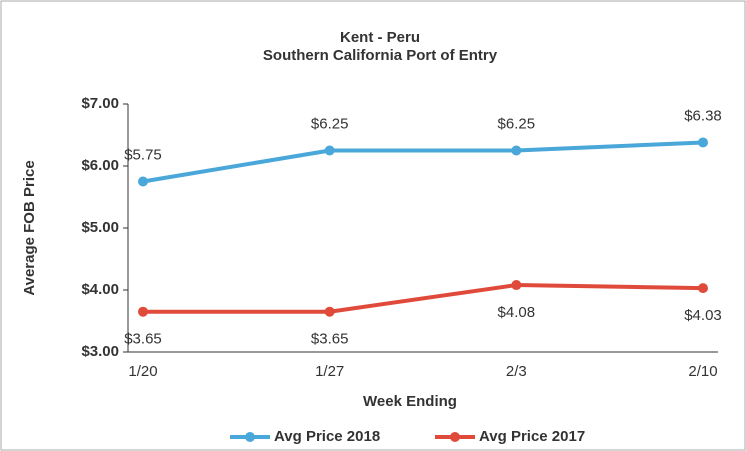 The width and height of the screenshot is (746, 451). I want to click on data-label: $4.08, so click(517, 312).